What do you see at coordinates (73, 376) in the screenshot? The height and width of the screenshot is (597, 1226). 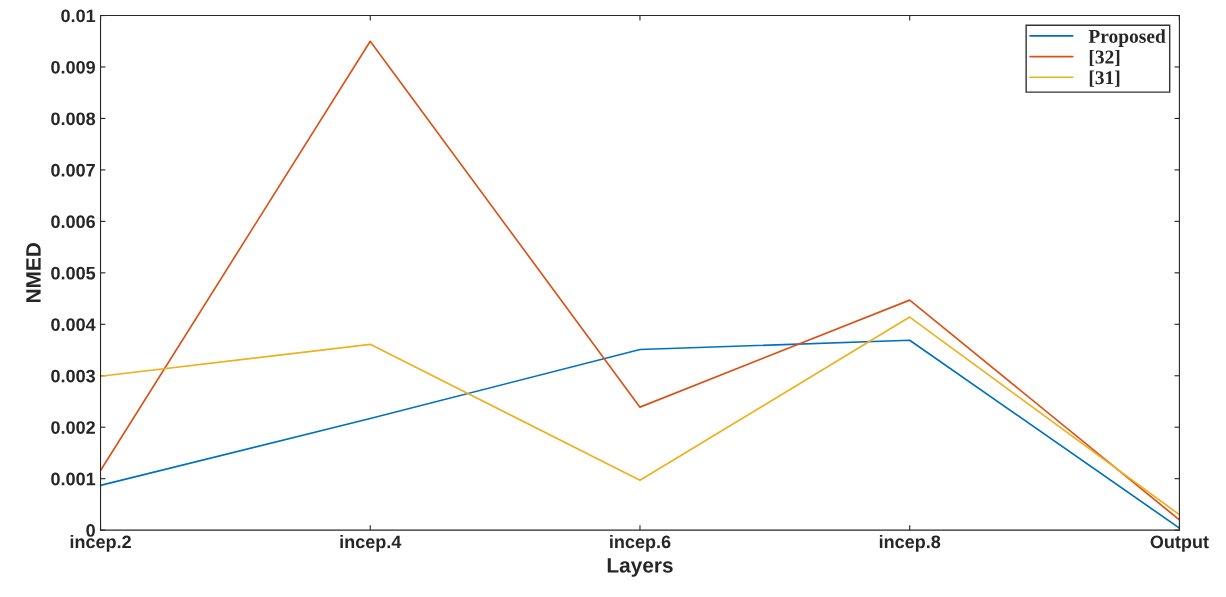 I see `y-tick-label: 0.003` at bounding box center [73, 376].